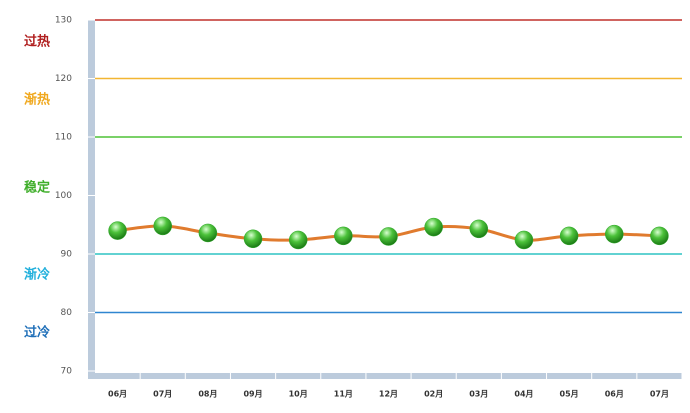 The height and width of the screenshot is (413, 690). I want to click on y-tick-label: 120, so click(63, 79).